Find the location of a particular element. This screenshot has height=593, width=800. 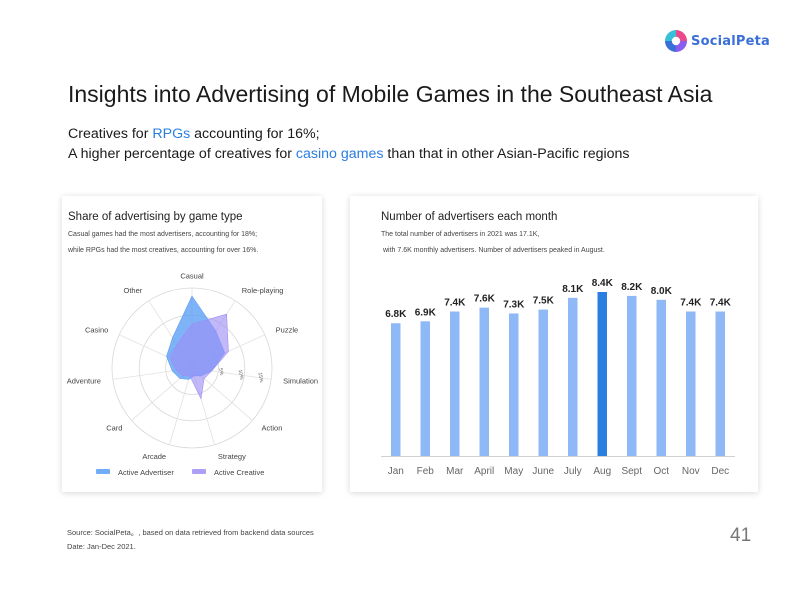

date-text: Date: Jan-Dec 2021. is located at coordinates (101, 546).